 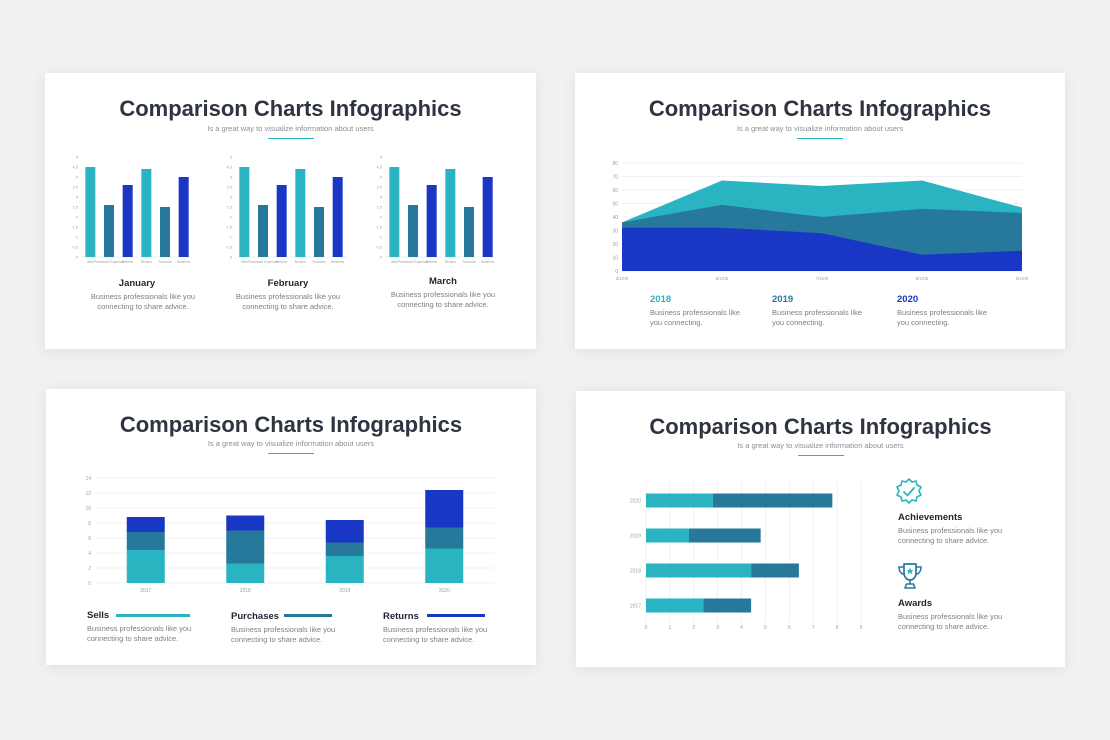 What do you see at coordinates (401, 616) in the screenshot?
I see `legend-label-returns: Returns` at bounding box center [401, 616].